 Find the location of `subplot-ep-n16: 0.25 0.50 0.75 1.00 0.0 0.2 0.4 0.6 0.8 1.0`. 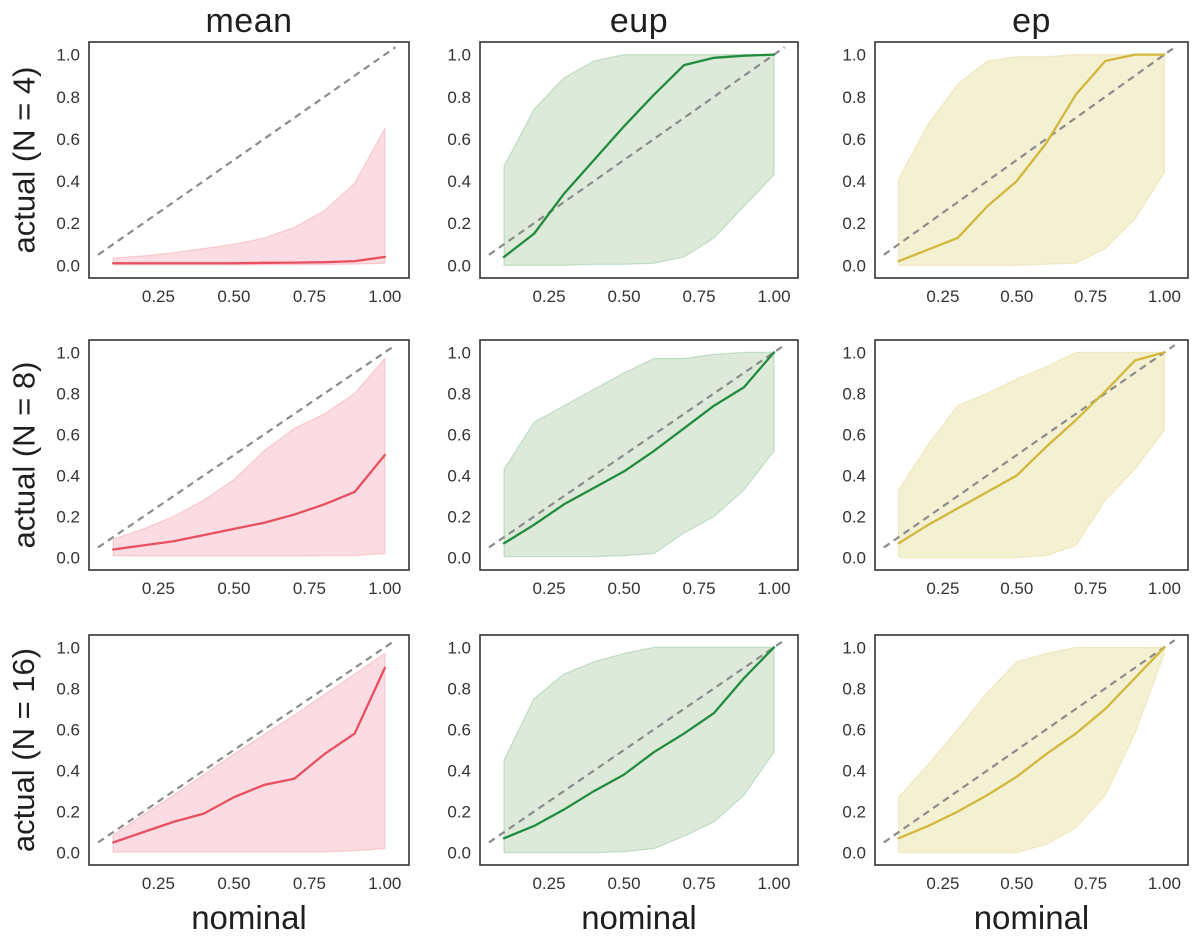

subplot-ep-n16: 0.25 0.50 0.75 1.00 0.0 0.2 0.4 0.6 0.8 1.0 is located at coordinates (1015, 763).